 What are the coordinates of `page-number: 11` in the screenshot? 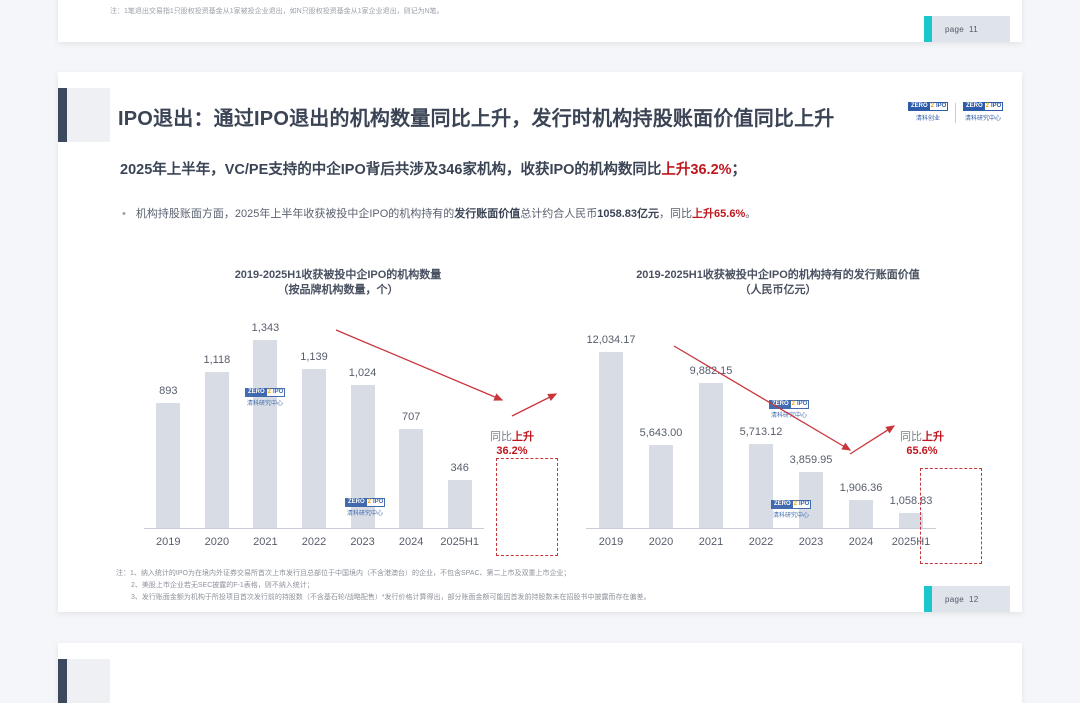 It's located at (973, 29).